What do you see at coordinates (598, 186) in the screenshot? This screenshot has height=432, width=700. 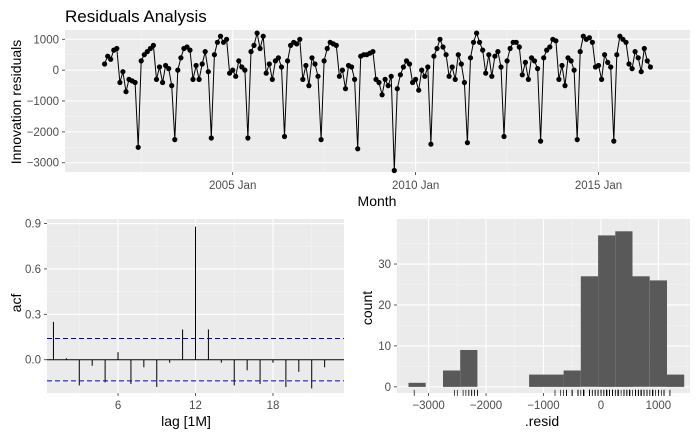 I see `time-series-x-tick-label: 2015 Jan` at bounding box center [598, 186].